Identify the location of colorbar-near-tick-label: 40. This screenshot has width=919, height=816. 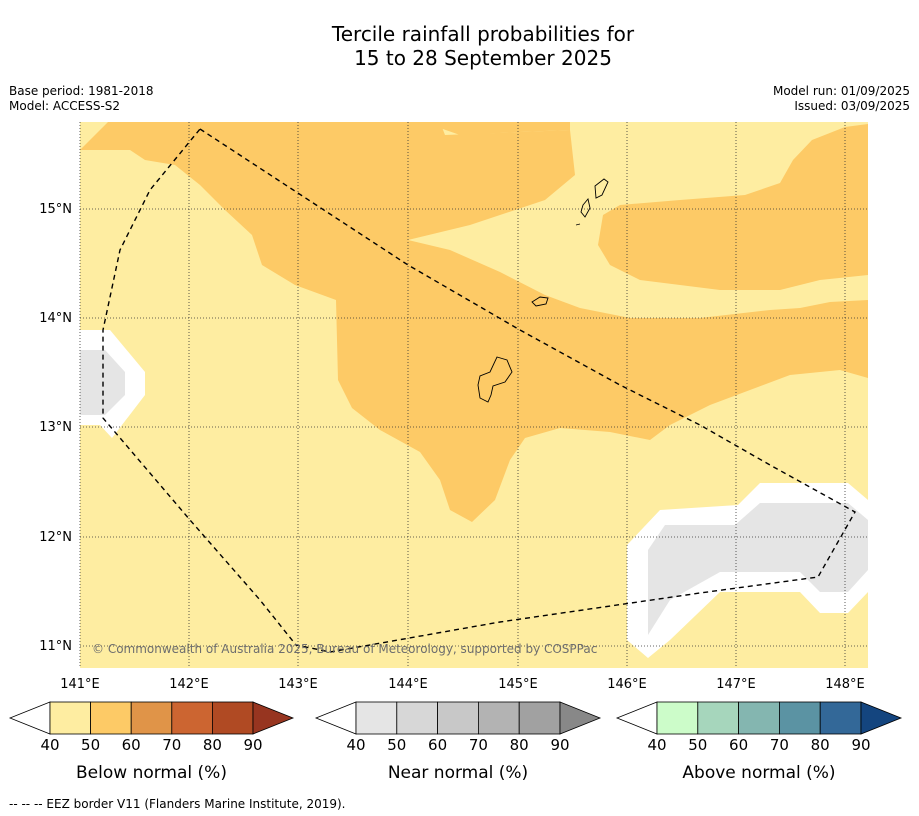
(355, 745).